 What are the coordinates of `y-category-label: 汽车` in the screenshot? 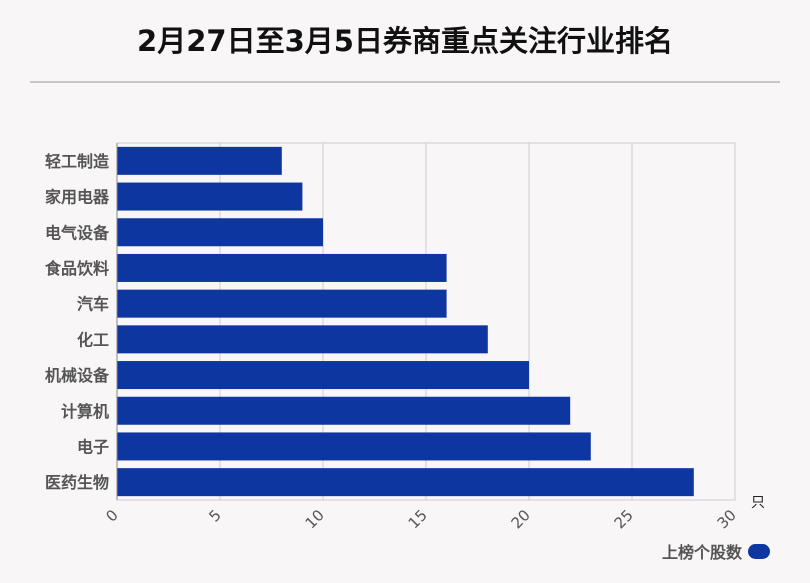 It's located at (93, 304).